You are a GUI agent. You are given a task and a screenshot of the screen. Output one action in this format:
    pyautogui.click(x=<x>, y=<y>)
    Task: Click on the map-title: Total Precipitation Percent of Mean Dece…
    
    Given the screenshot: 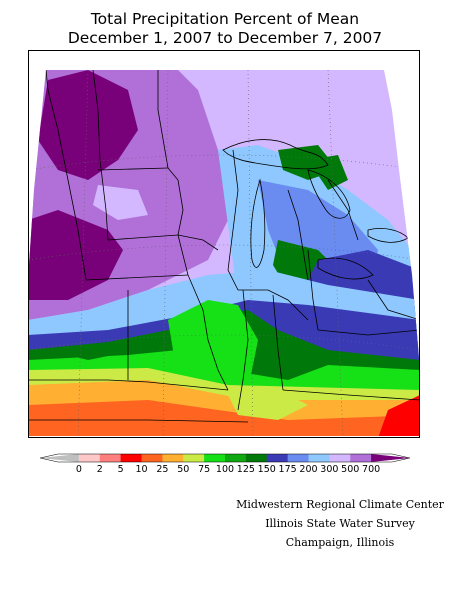 What is the action you would take?
    pyautogui.click(x=225, y=29)
    